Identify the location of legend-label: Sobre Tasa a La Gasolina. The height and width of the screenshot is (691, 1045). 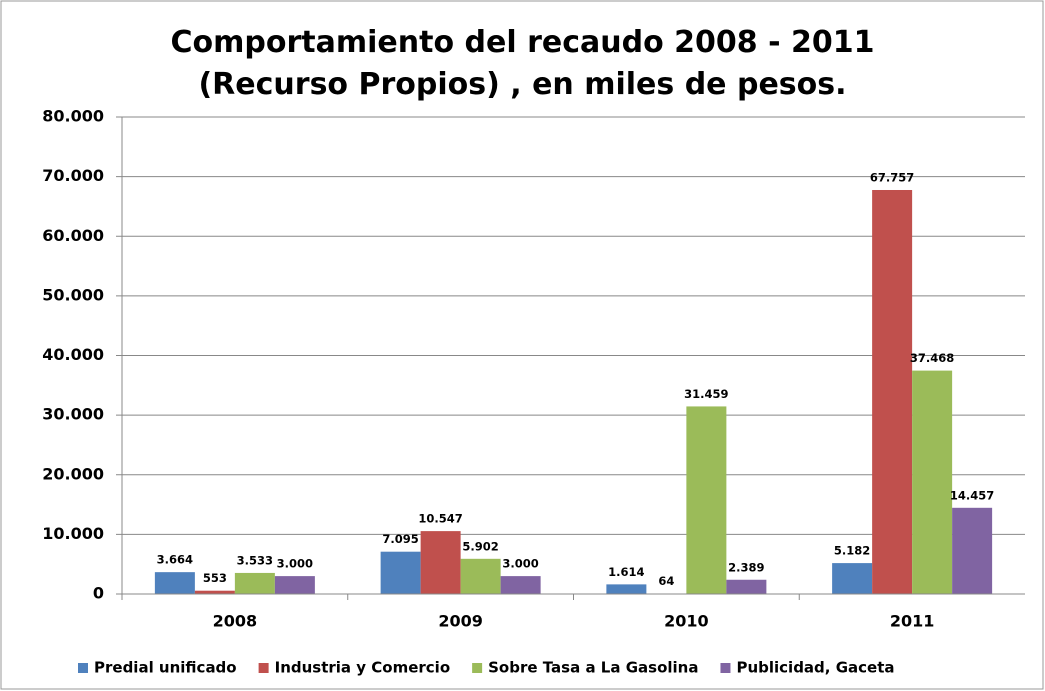
(593, 668).